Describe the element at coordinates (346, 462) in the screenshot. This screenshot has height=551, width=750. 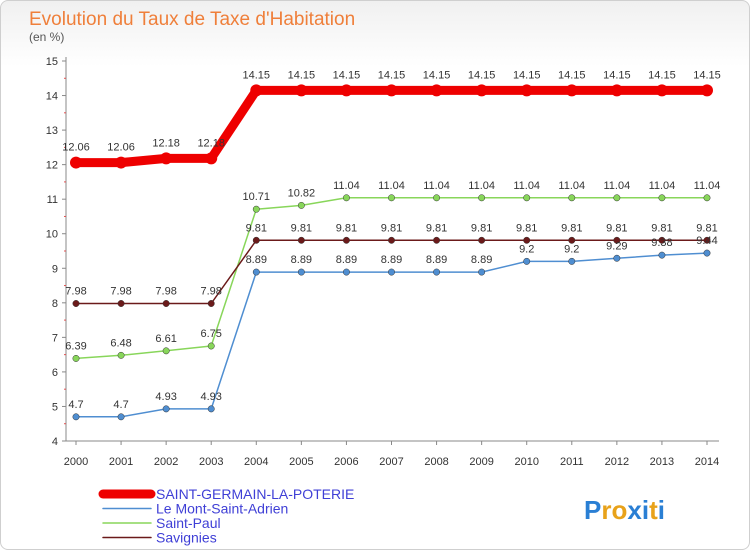
I see `x-tick-label: 2006` at that location.